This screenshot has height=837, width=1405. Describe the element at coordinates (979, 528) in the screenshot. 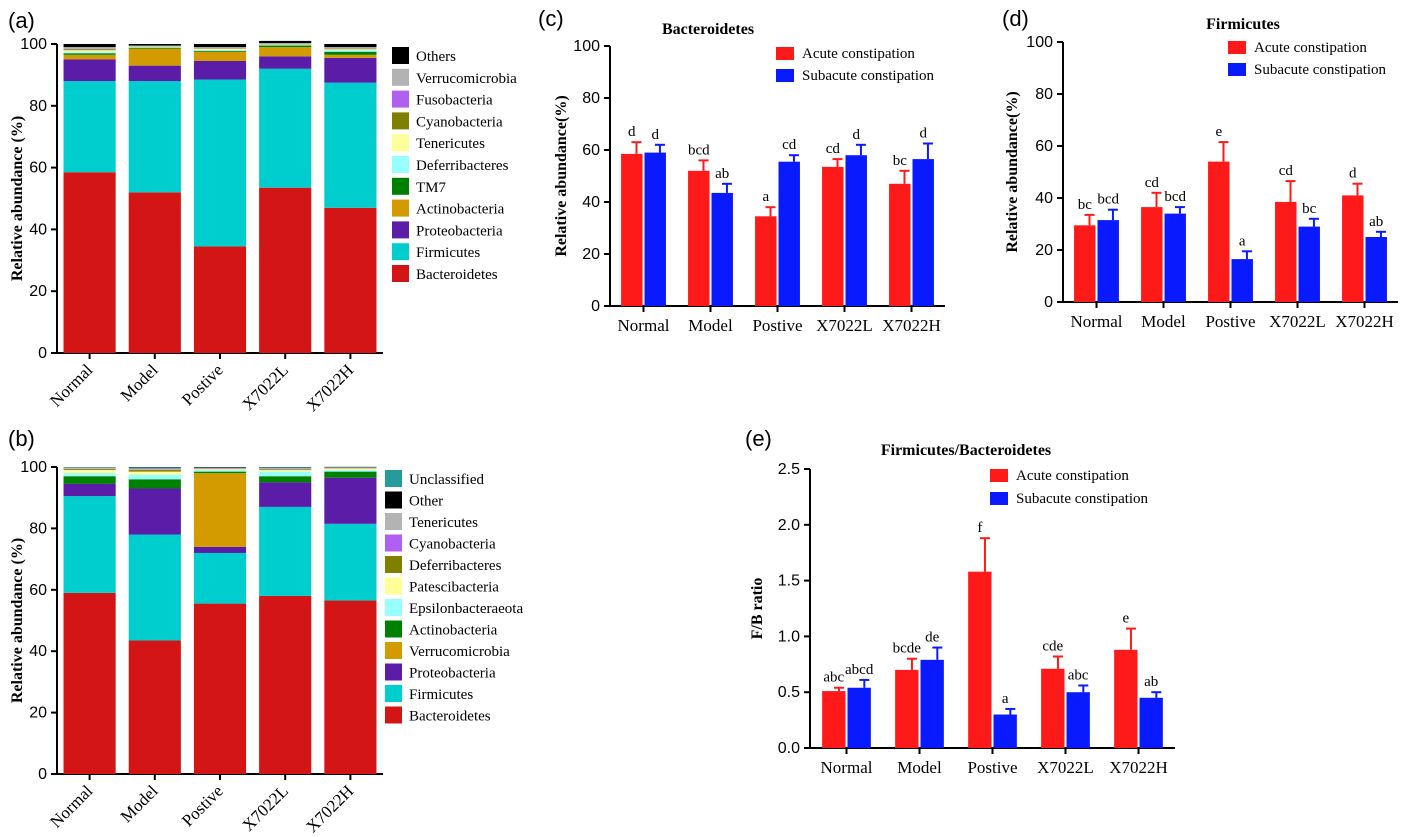

I see `significance-label: f` at that location.